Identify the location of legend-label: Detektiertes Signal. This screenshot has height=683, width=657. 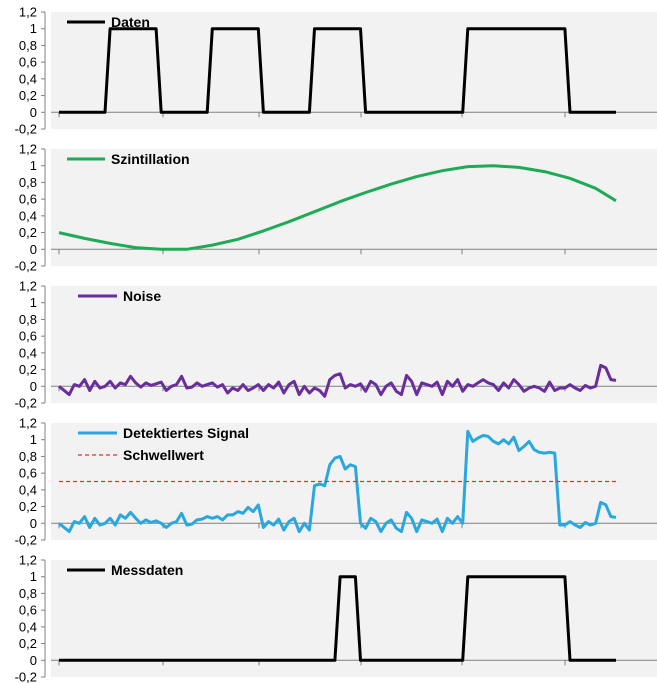
(186, 433).